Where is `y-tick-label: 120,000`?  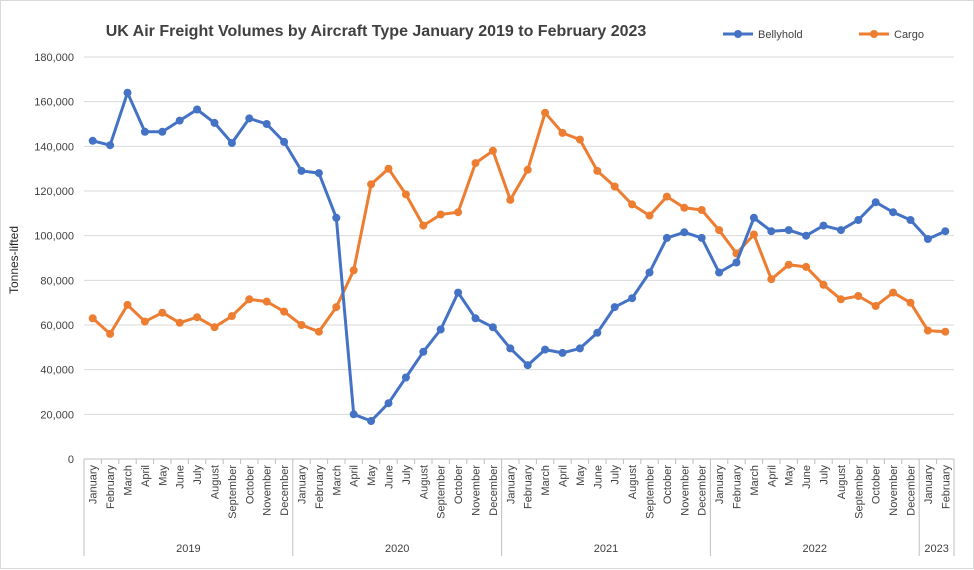
y-tick-label: 120,000 is located at coordinates (54, 192).